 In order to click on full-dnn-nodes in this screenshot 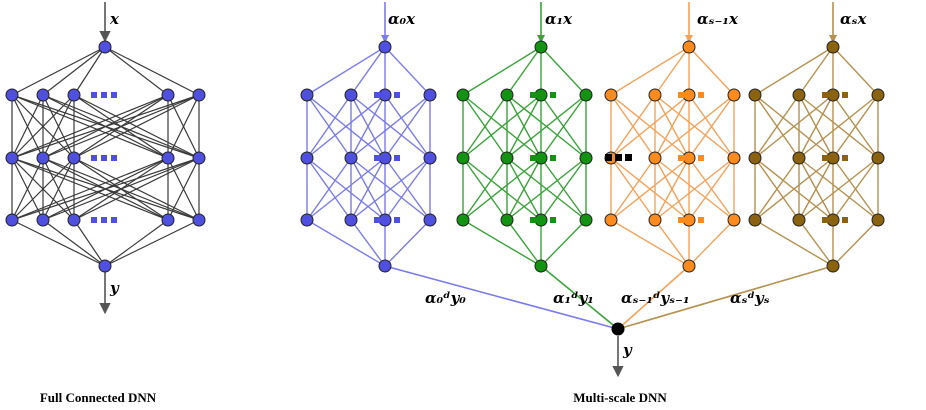, I will do `click(105, 156)`.